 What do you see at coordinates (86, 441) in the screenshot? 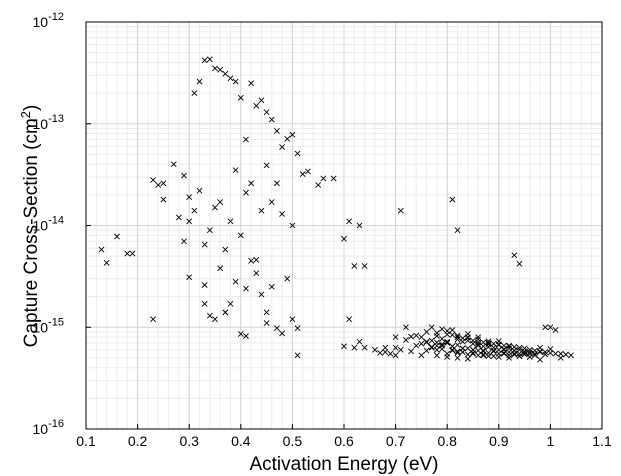
I see `x-tick-label: 0.1` at bounding box center [86, 441].